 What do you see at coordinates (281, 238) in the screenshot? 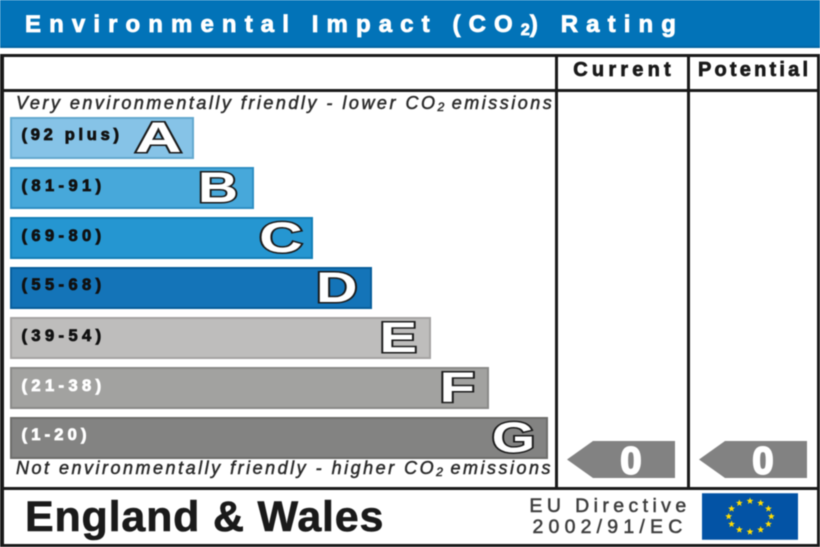
I see `svg-text: C` at bounding box center [281, 238].